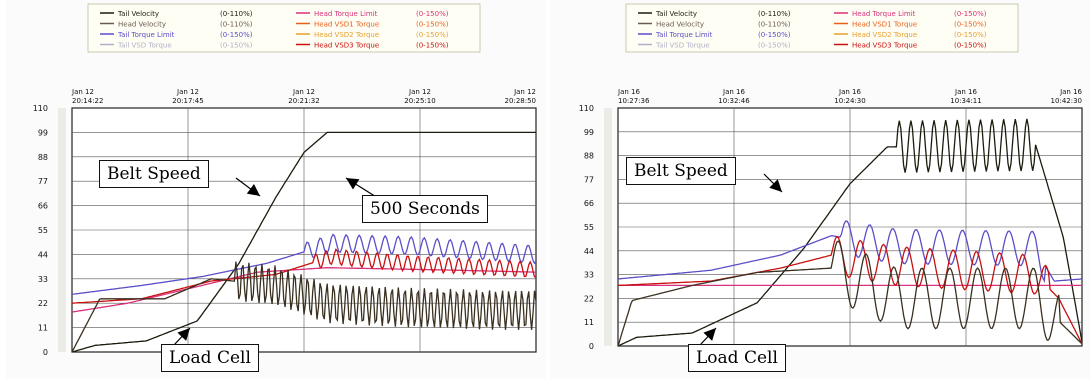 The width and height of the screenshot is (1092, 379). What do you see at coordinates (425, 209) in the screenshot?
I see `annotation-500-seconds: 500 Seconds` at bounding box center [425, 209].